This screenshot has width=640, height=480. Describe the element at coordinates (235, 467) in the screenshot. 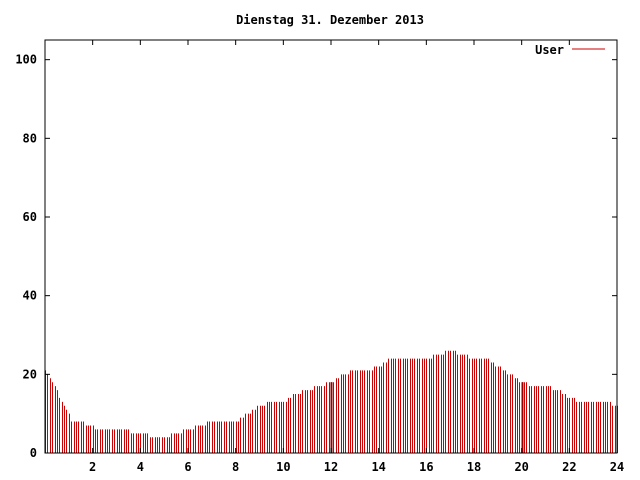

I see `x-tick-label: 8` at that location.